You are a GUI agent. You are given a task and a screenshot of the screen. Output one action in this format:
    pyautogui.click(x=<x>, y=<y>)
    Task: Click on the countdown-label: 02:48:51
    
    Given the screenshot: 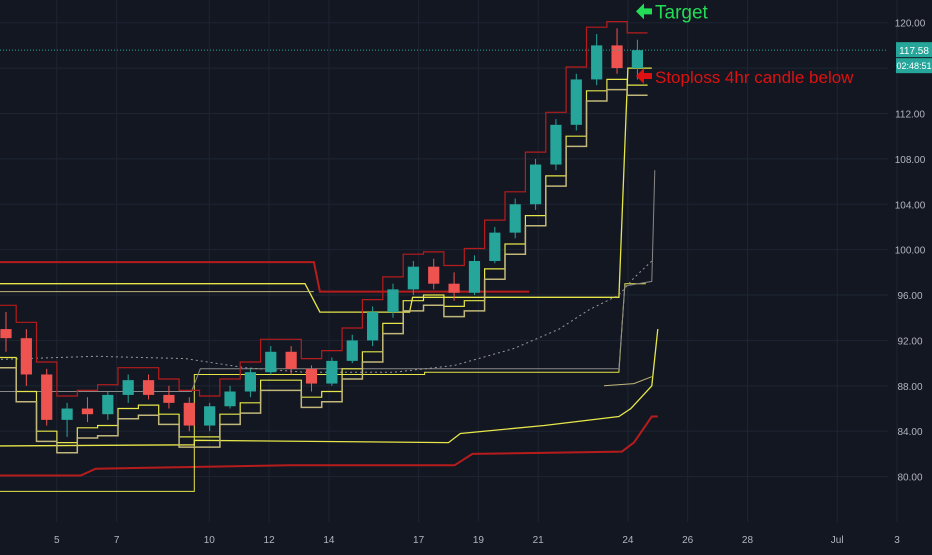 What is the action you would take?
    pyautogui.click(x=913, y=66)
    